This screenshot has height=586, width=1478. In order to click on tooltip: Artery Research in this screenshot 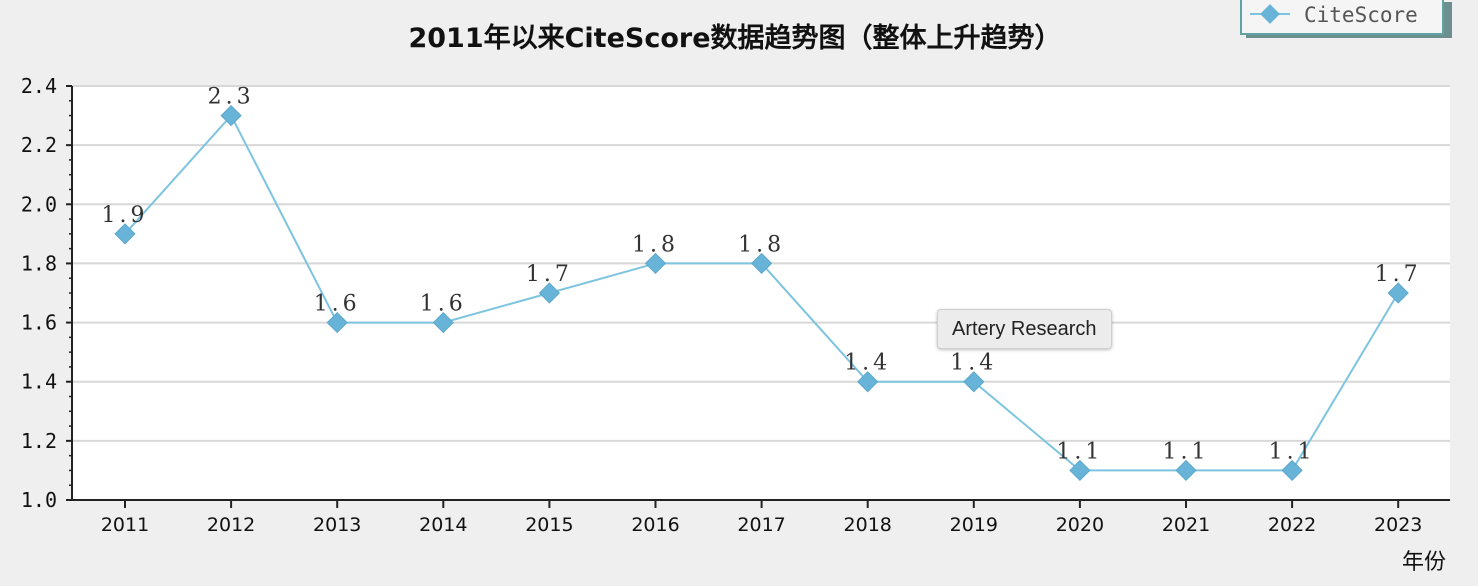, I will do `click(1024, 329)`.